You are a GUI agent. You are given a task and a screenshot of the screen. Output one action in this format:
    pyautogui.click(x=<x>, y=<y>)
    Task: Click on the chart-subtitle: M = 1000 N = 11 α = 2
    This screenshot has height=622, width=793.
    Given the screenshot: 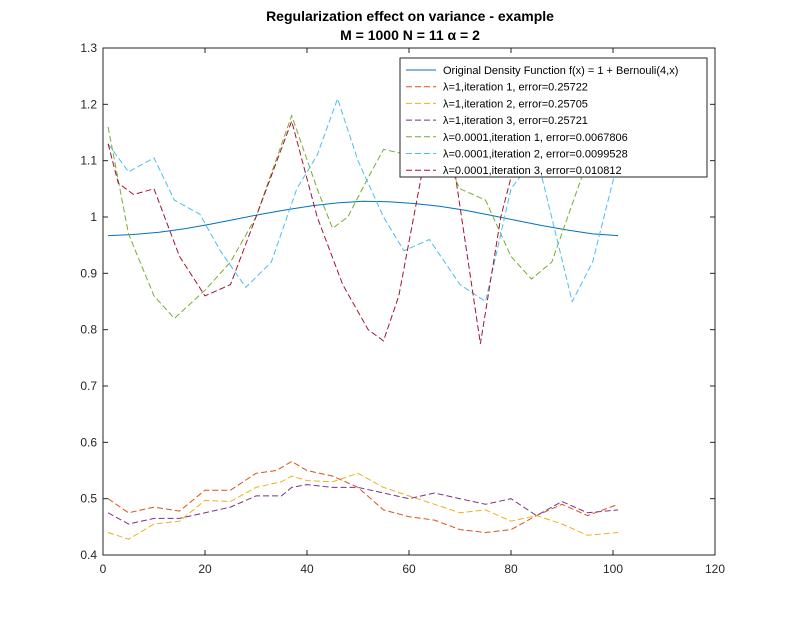 What is the action you would take?
    pyautogui.click(x=410, y=35)
    